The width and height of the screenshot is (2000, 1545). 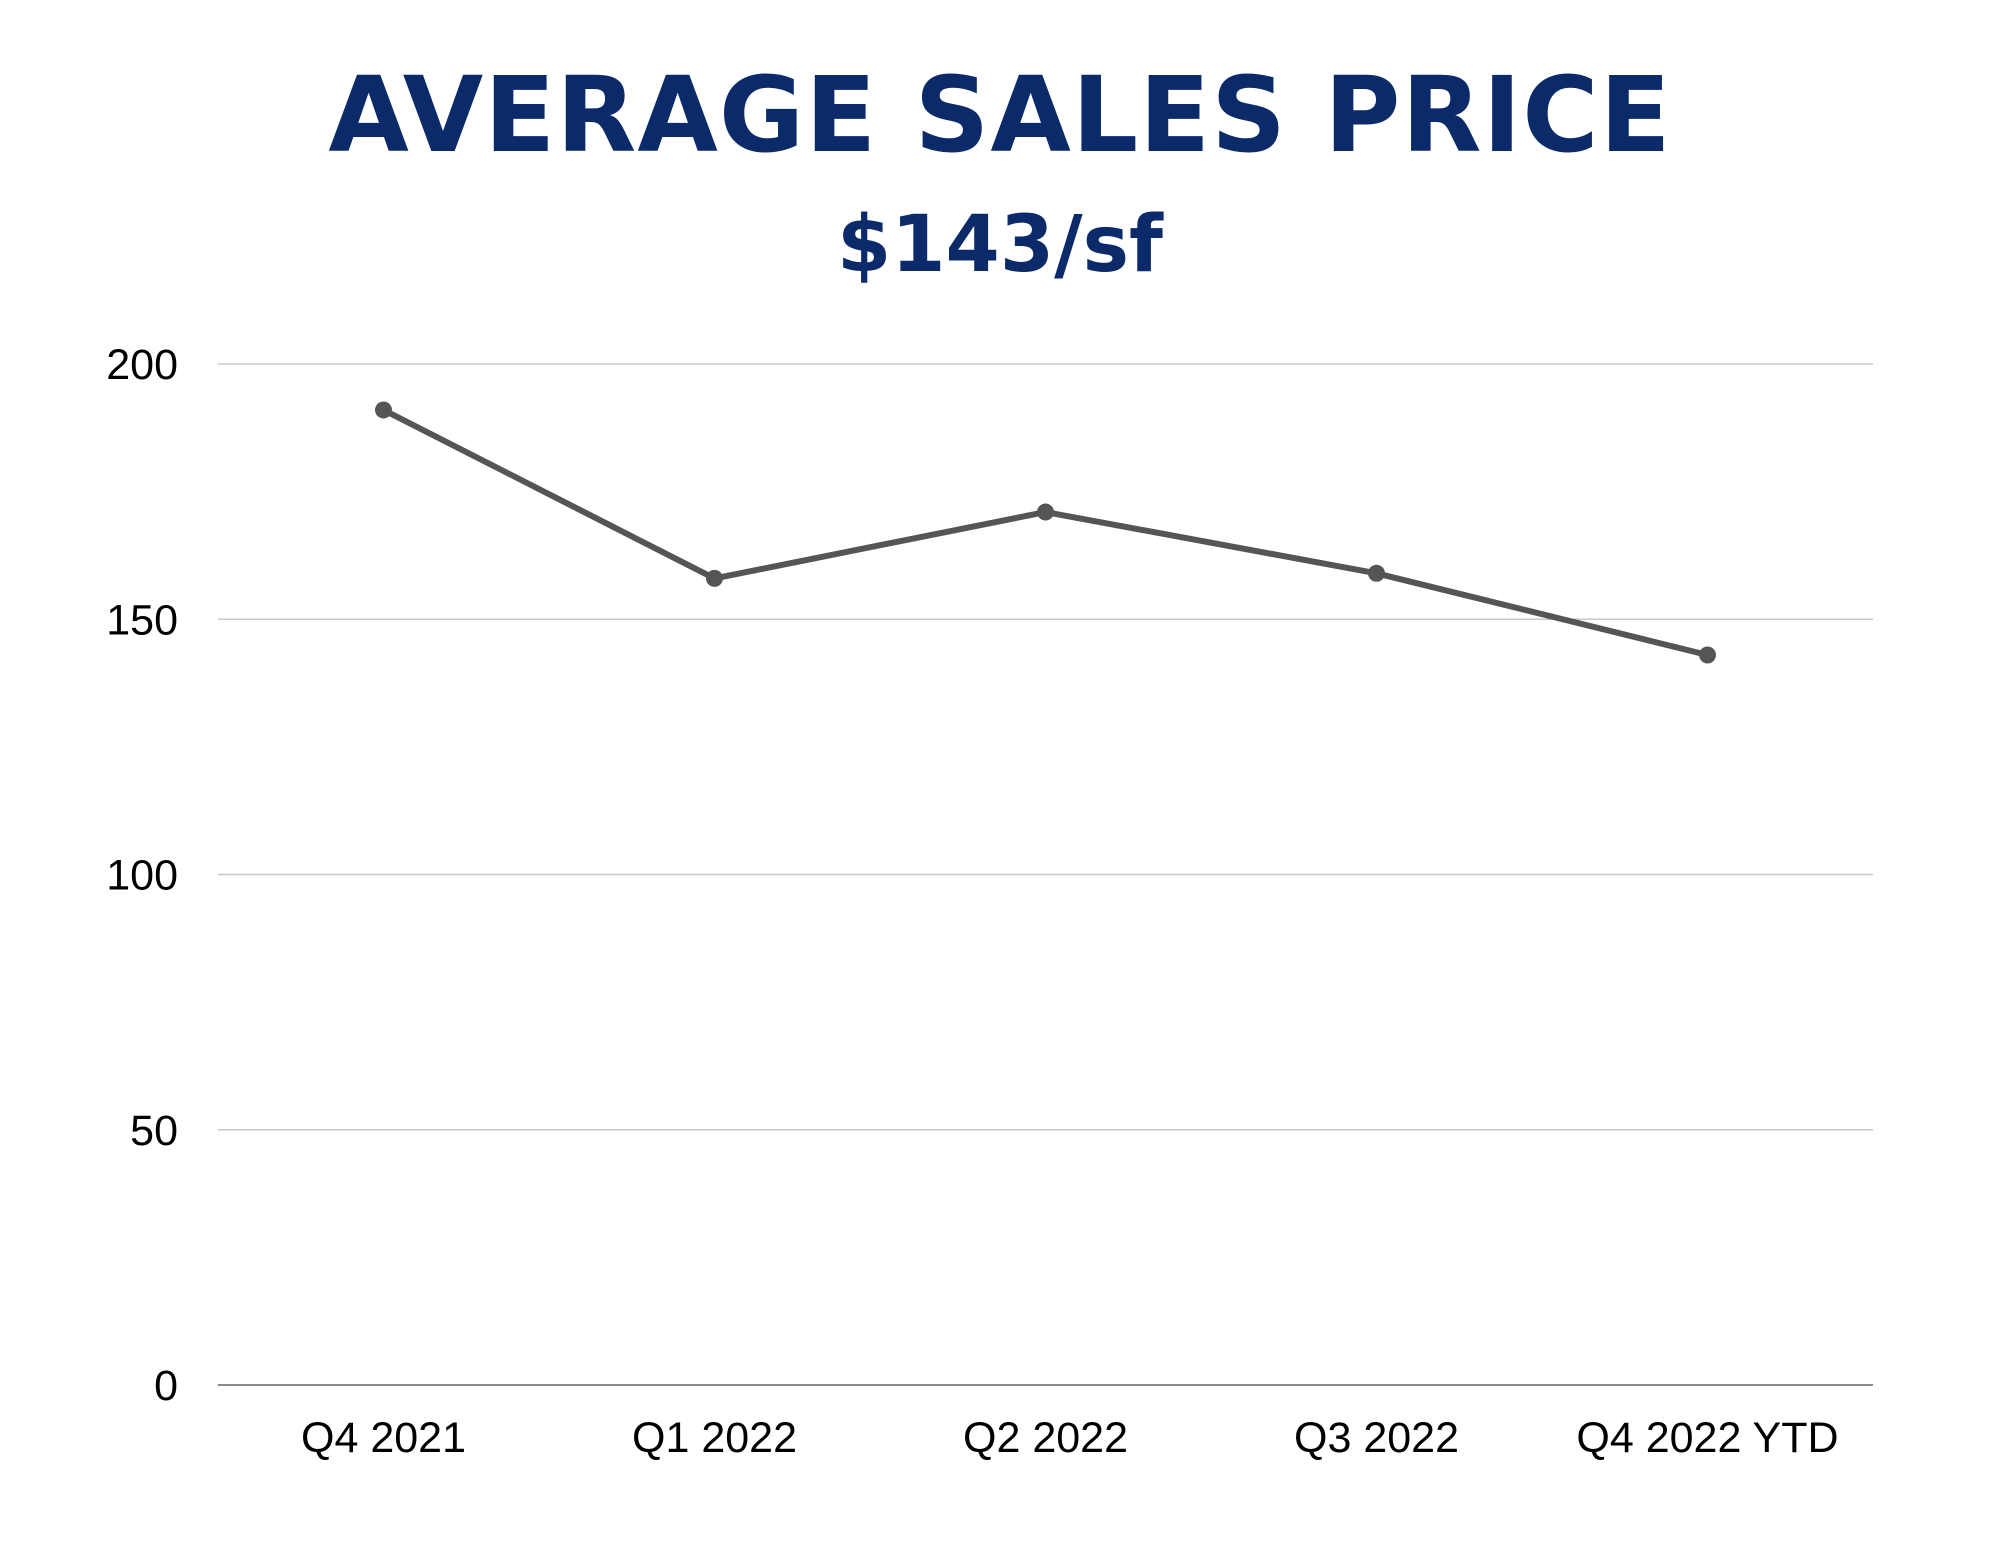 I want to click on x-tick-label: Q4 2021, so click(x=383, y=1438).